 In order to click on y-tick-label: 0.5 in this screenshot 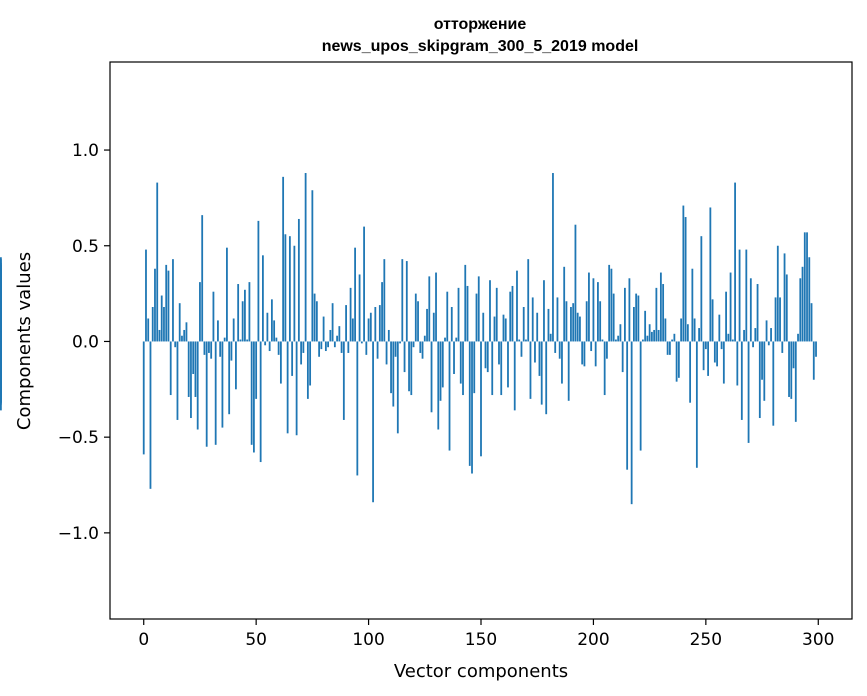, I will do `click(85, 247)`.